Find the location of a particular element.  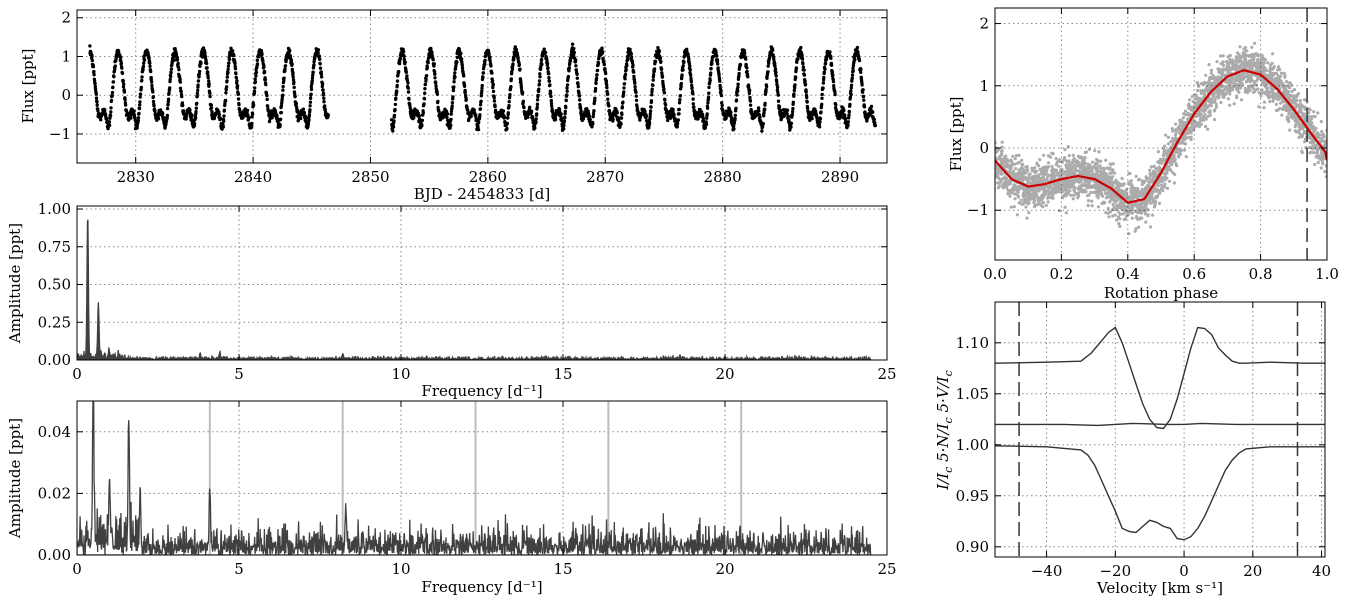

lsd-ylabel-i: I/I is located at coordinates (943, 481).